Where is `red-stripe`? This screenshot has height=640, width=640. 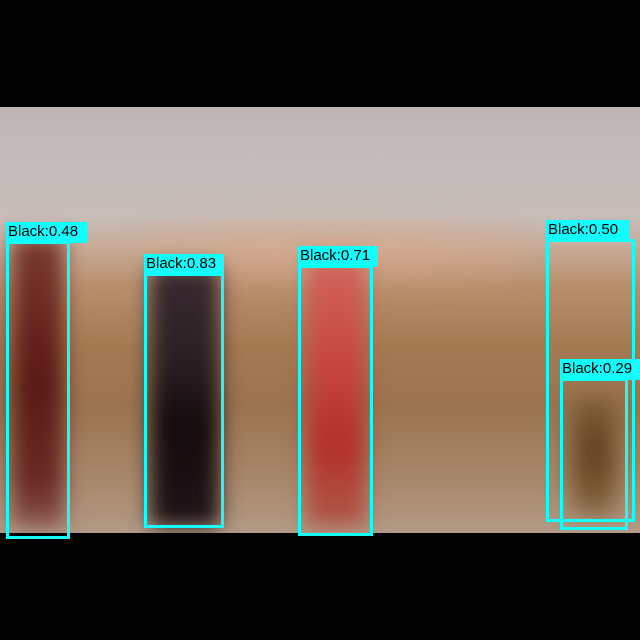 red-stripe is located at coordinates (336, 392).